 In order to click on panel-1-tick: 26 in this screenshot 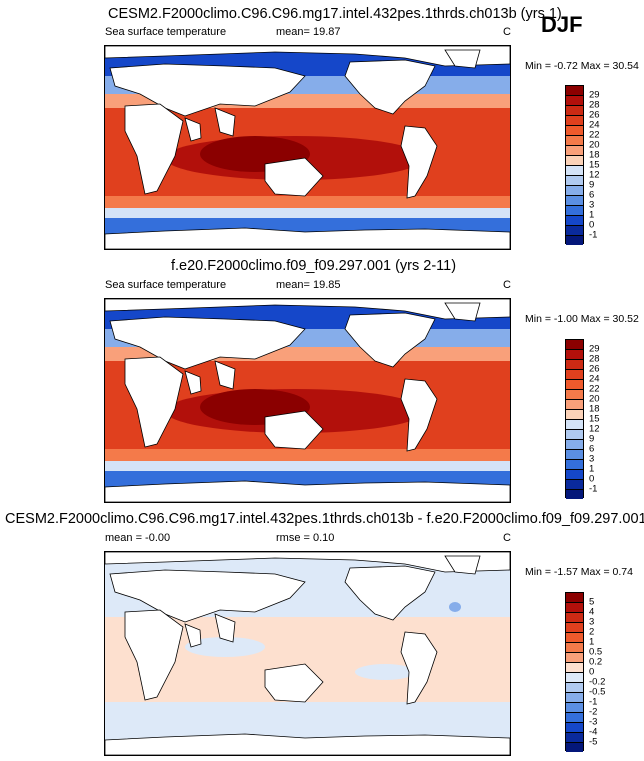, I will do `click(594, 115)`.